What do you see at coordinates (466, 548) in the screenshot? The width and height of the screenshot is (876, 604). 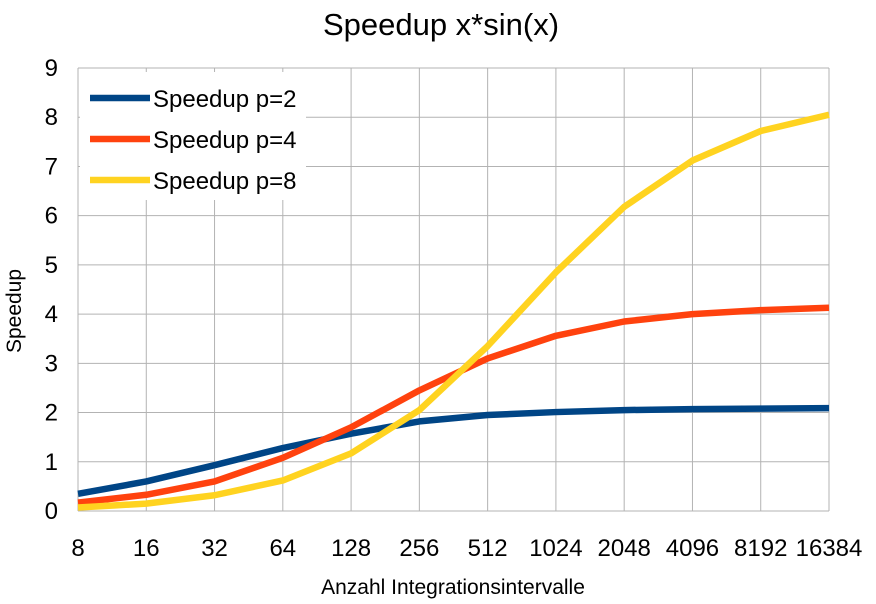 I see `x-axis-ticks: 8 16 32 64 128 256 512 1024 2048 4096 8192 16384` at bounding box center [466, 548].